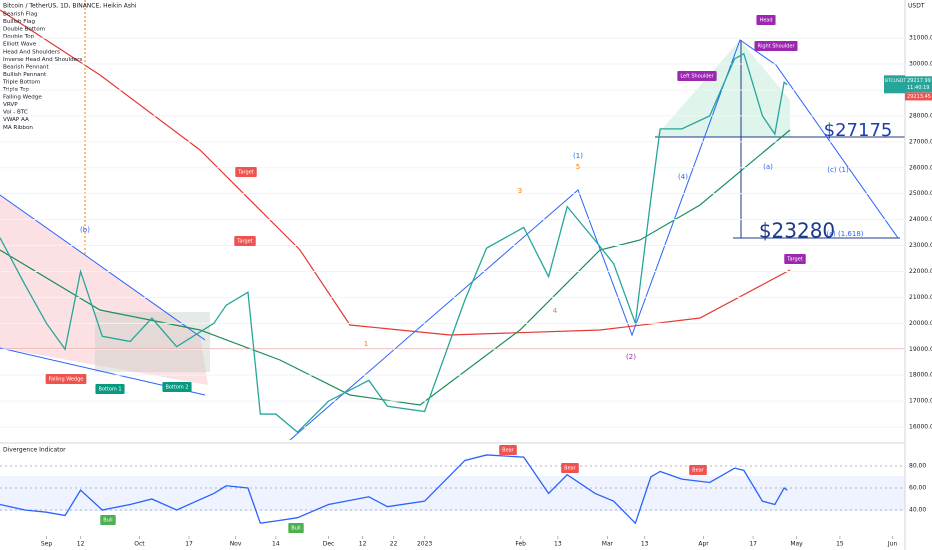 Image resolution: width=932 pixels, height=550 pixels. What do you see at coordinates (578, 167) in the screenshot?
I see `annotation-label: 5` at bounding box center [578, 167].